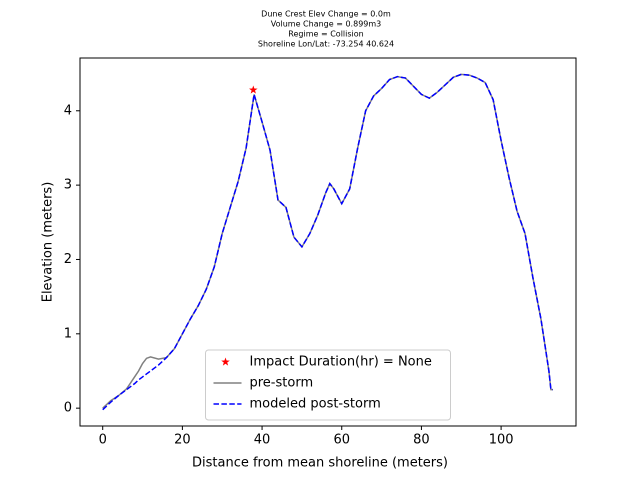 The height and width of the screenshot is (480, 640). What do you see at coordinates (501, 440) in the screenshot?
I see `x-tick-label: 100` at bounding box center [501, 440].